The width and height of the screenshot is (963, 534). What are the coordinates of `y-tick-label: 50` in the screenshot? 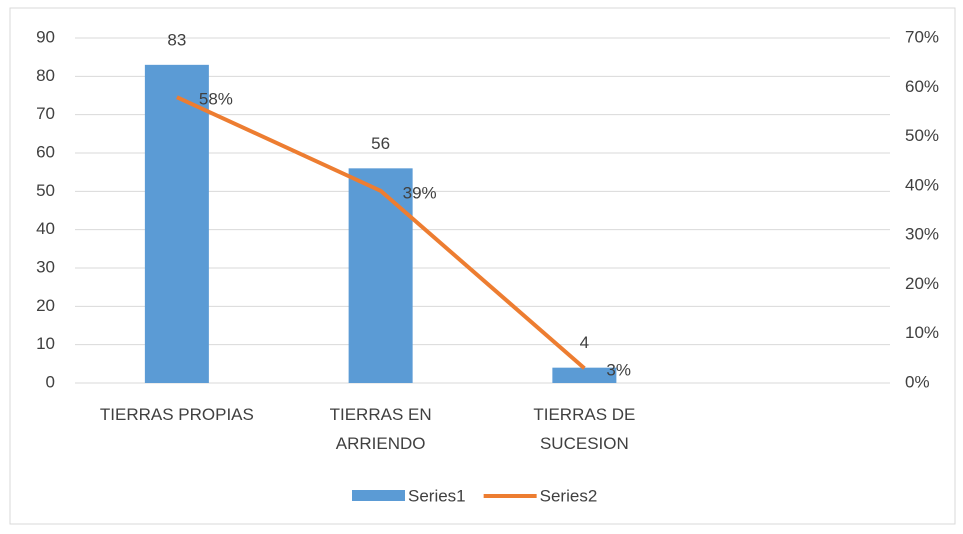 It's located at (45, 190).